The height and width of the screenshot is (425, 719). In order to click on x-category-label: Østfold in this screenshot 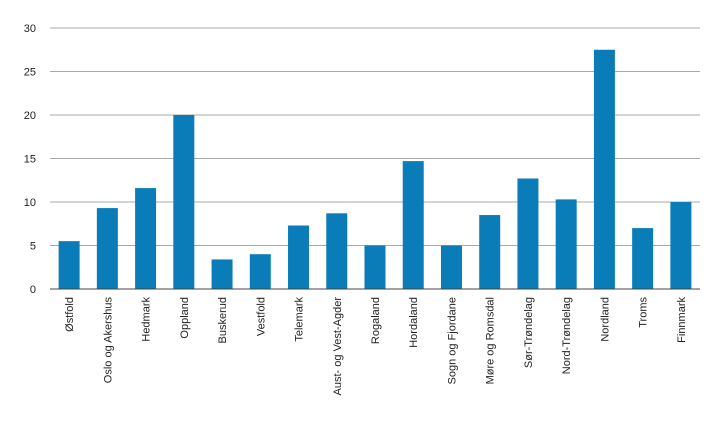, I will do `click(70, 314)`.